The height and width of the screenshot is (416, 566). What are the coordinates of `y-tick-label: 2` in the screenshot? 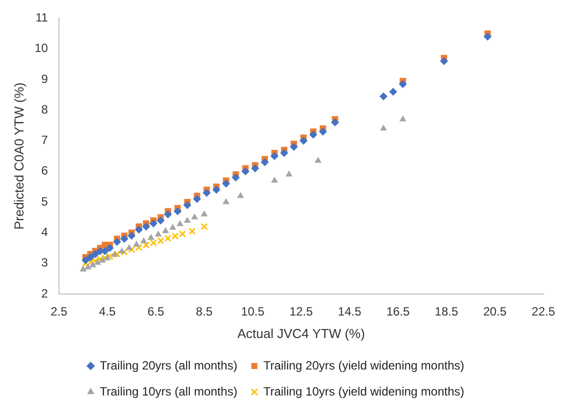 It's located at (44, 293).